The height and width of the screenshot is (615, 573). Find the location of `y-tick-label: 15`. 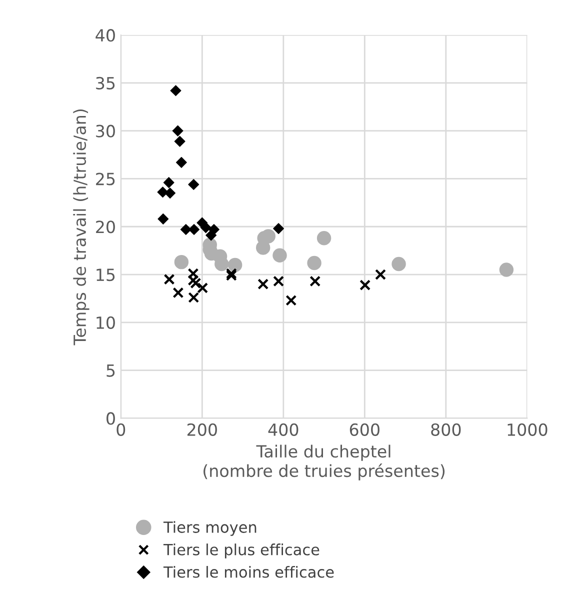

y-tick-label: 15 is located at coordinates (105, 275).